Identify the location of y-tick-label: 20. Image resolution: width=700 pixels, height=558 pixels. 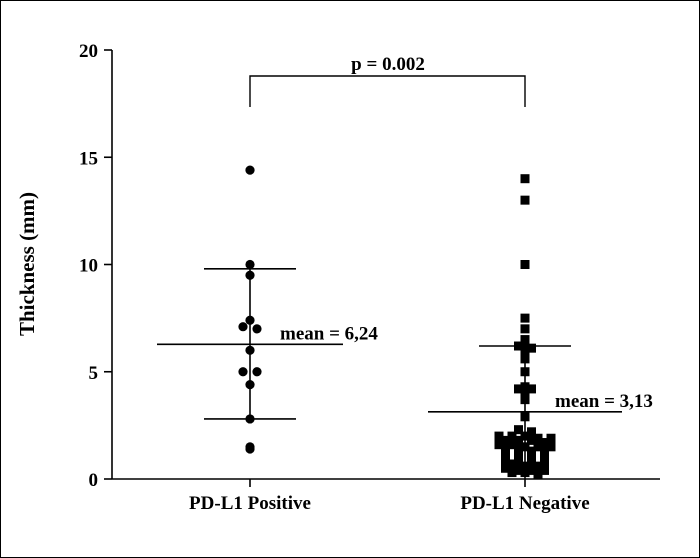
(88, 51).